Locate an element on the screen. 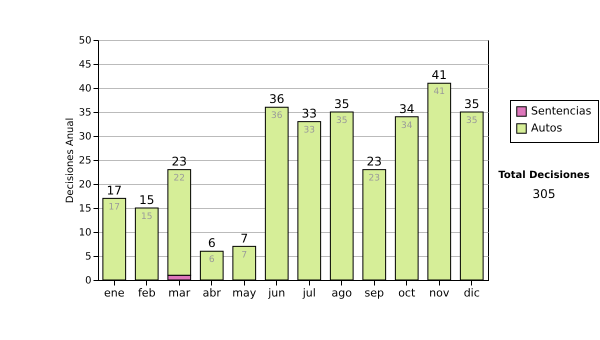 This screenshot has width=600, height=340. text: Total Decisiones is located at coordinates (544, 175).